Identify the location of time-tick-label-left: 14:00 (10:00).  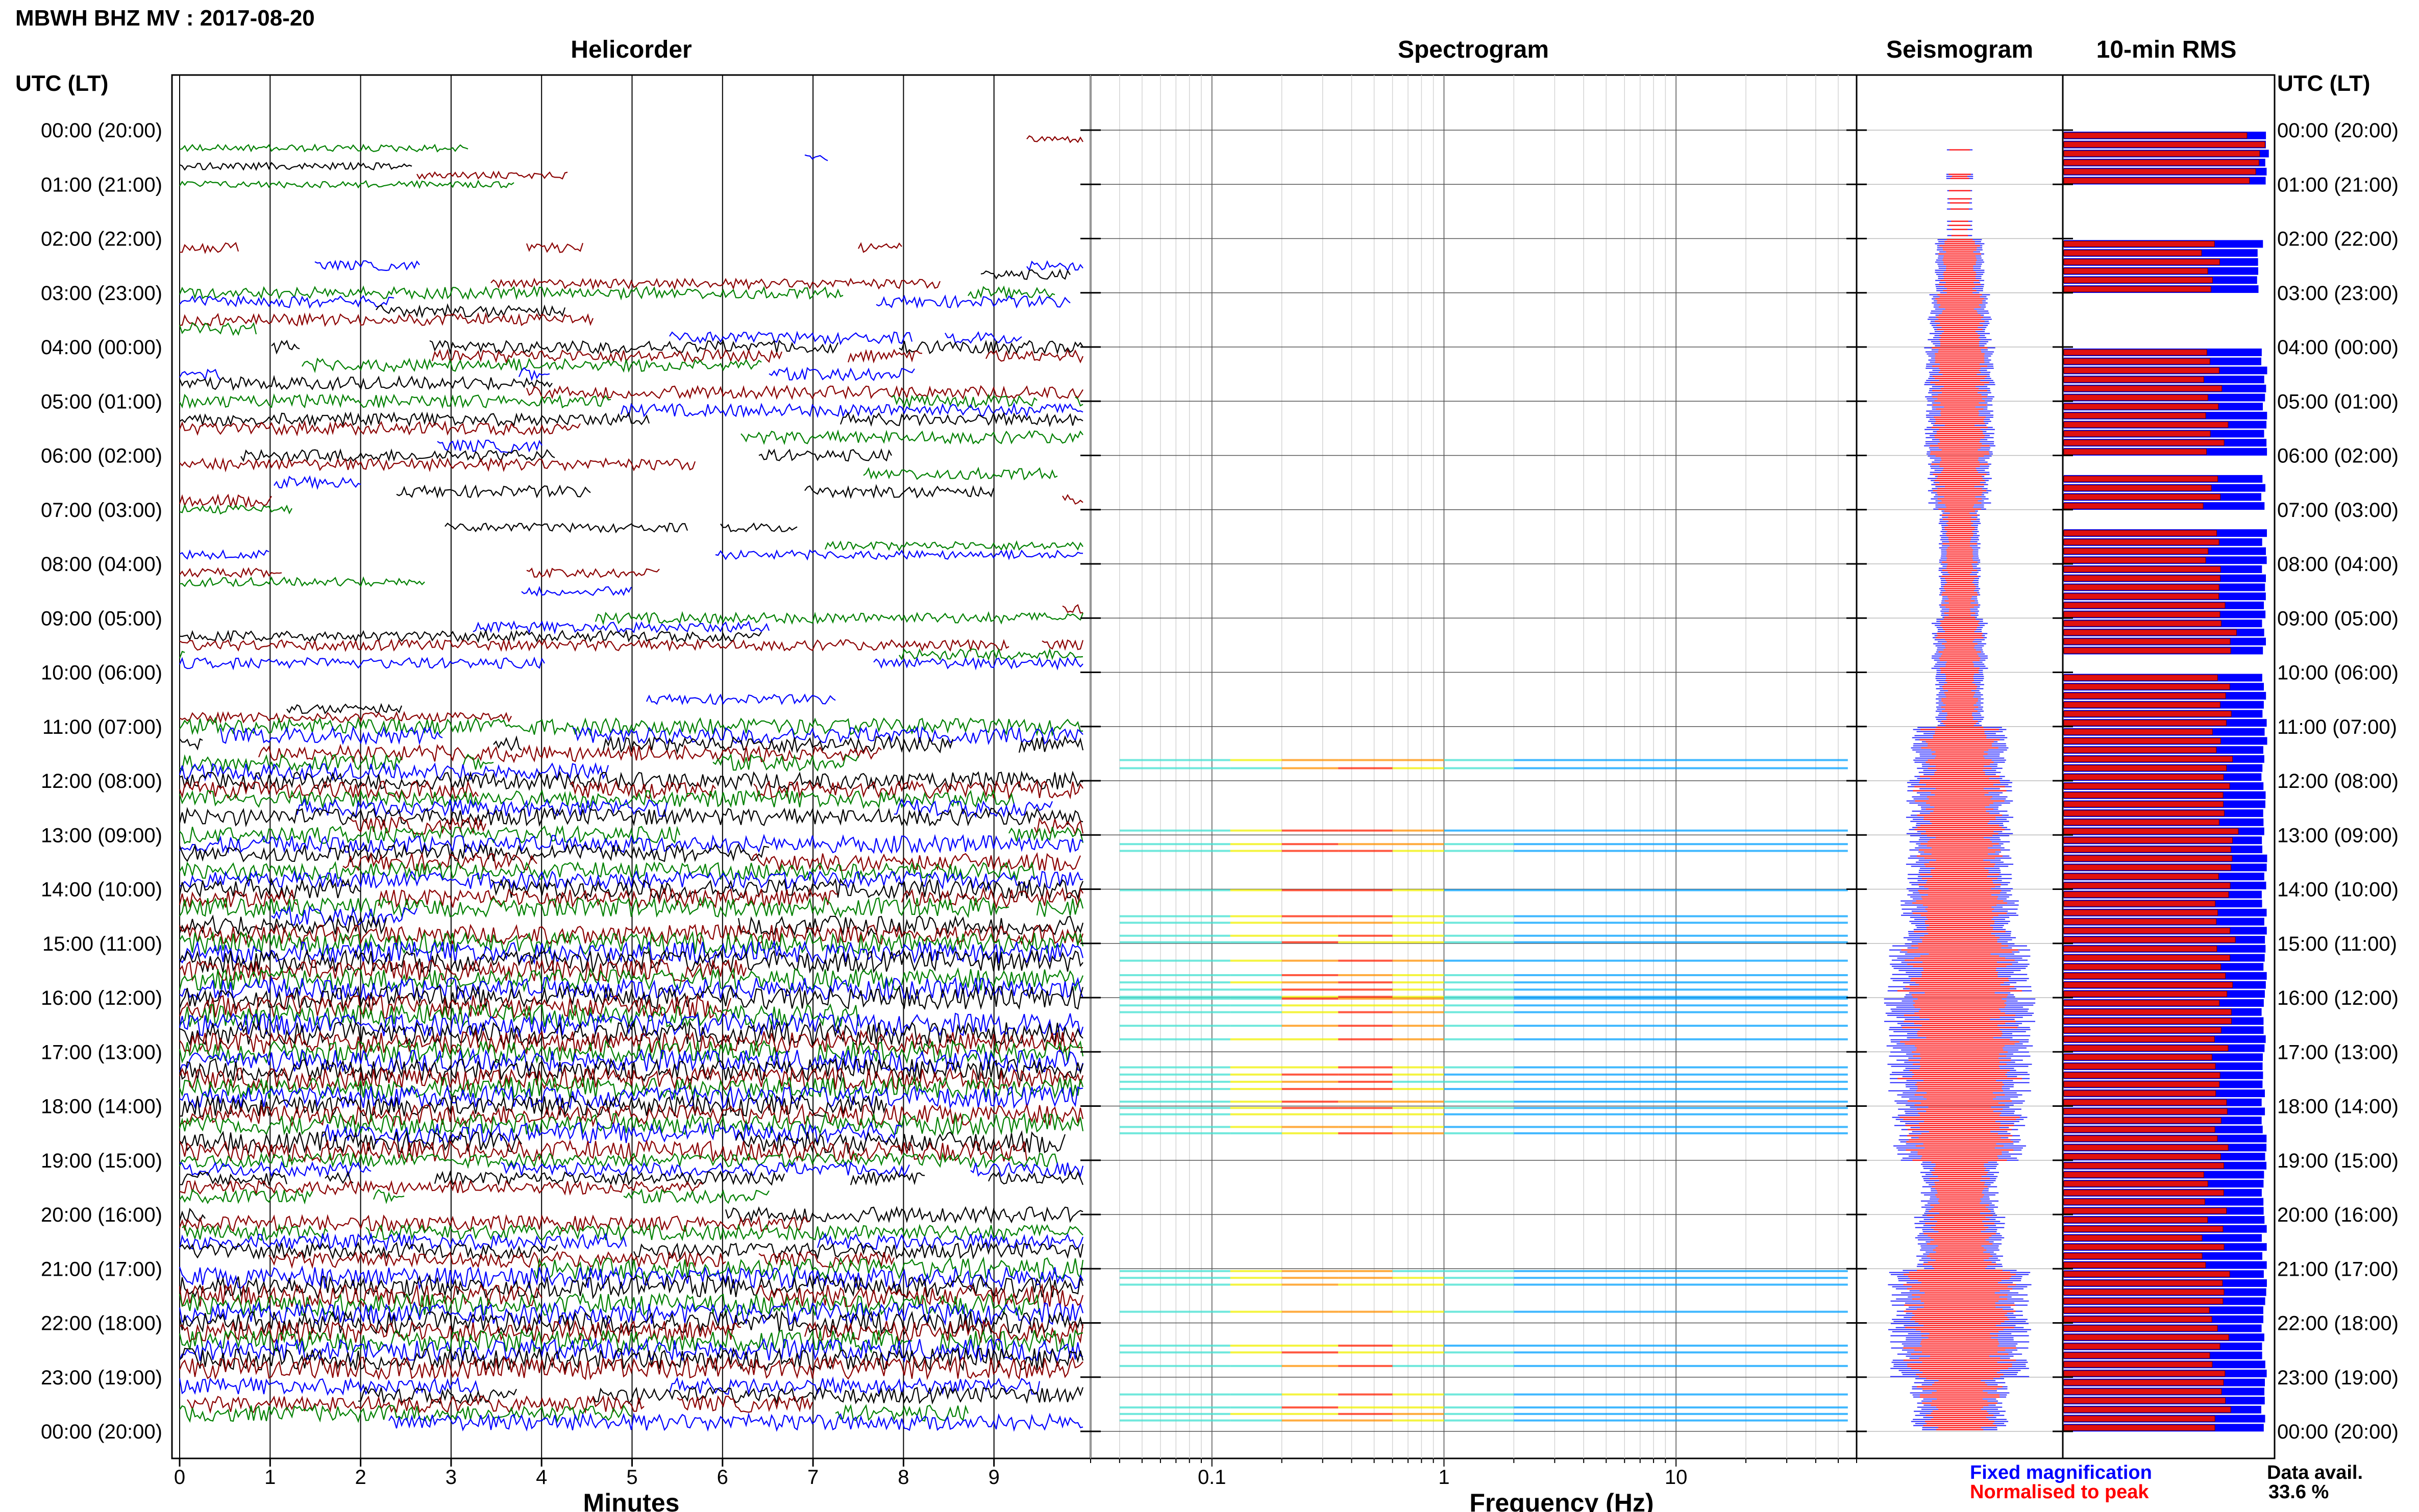
(101, 890).